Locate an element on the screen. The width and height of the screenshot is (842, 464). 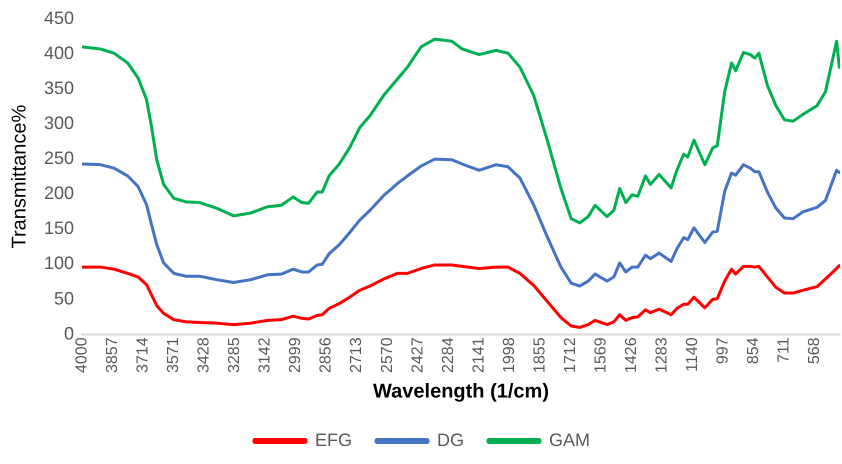
legend-label: EFG is located at coordinates (333, 440).